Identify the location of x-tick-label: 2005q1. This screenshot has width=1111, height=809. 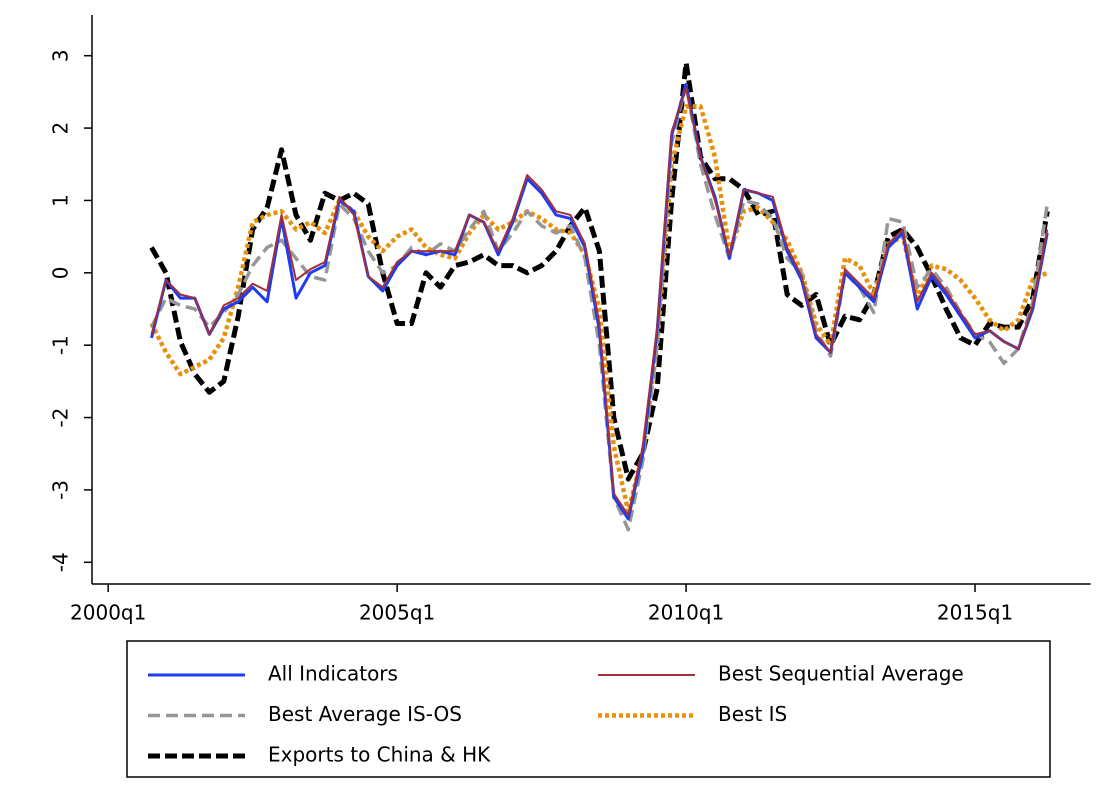
(397, 613).